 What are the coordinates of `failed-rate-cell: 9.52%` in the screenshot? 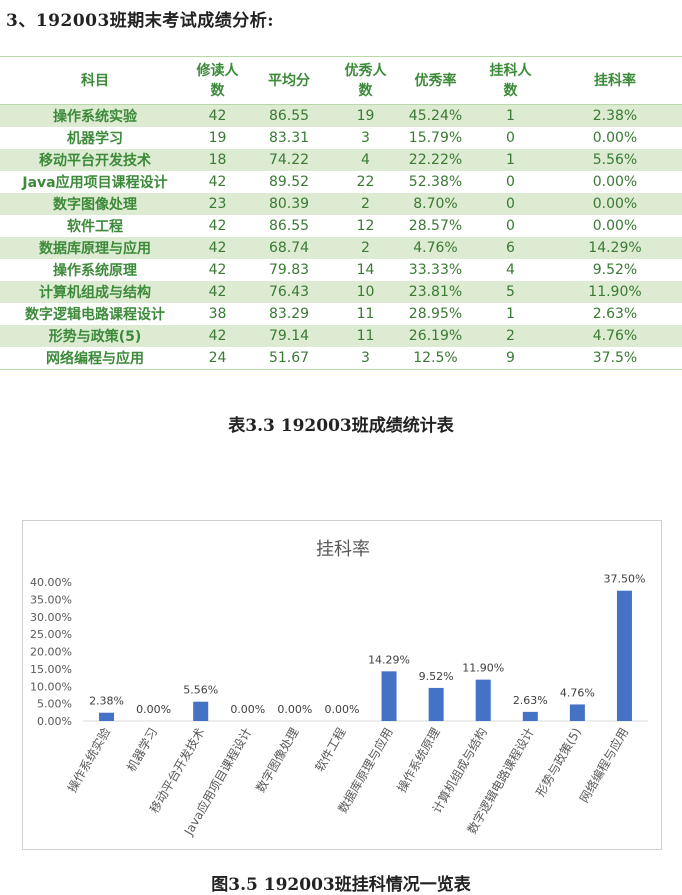 It's located at (615, 270).